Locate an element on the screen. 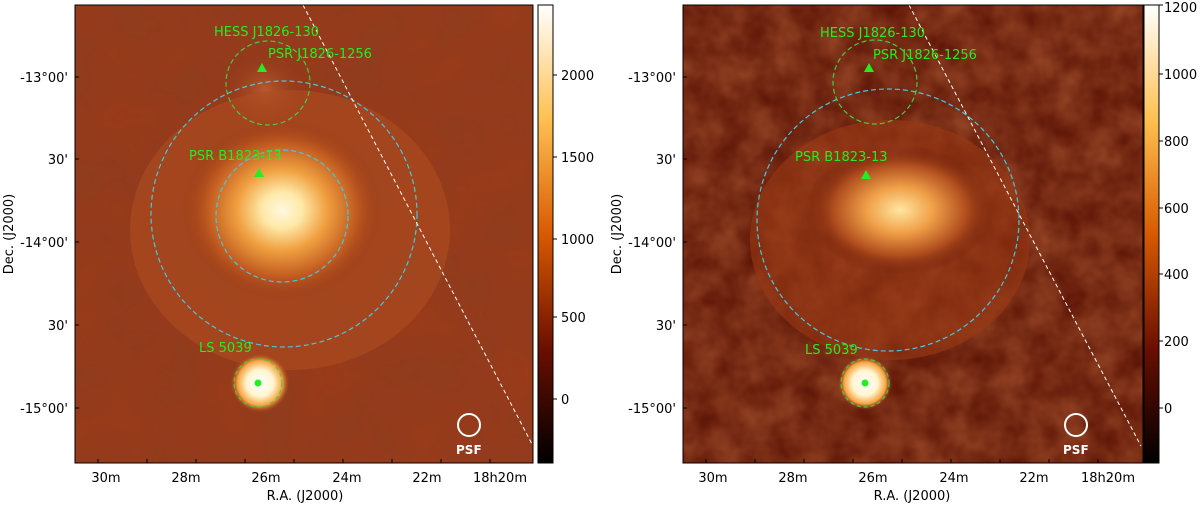 Image resolution: width=1200 pixels, height=506 pixels. left-ls5039-marker is located at coordinates (258, 383).